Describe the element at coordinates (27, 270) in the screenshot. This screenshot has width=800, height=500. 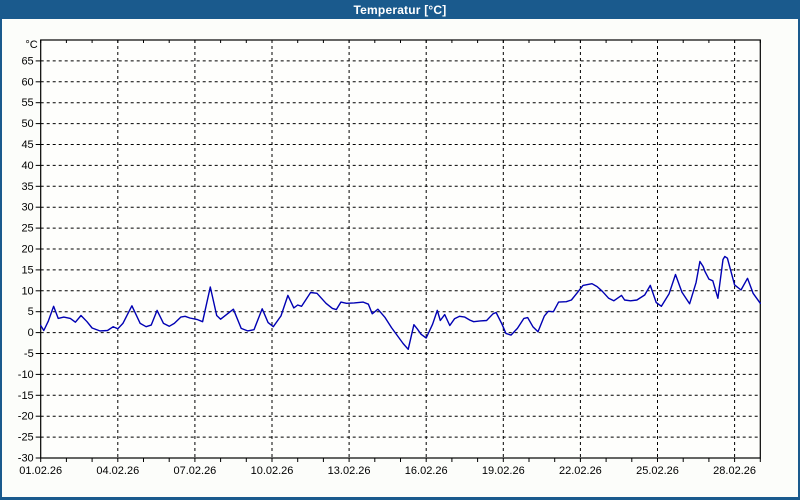
I see `y-axis-tick-label: 15` at that location.